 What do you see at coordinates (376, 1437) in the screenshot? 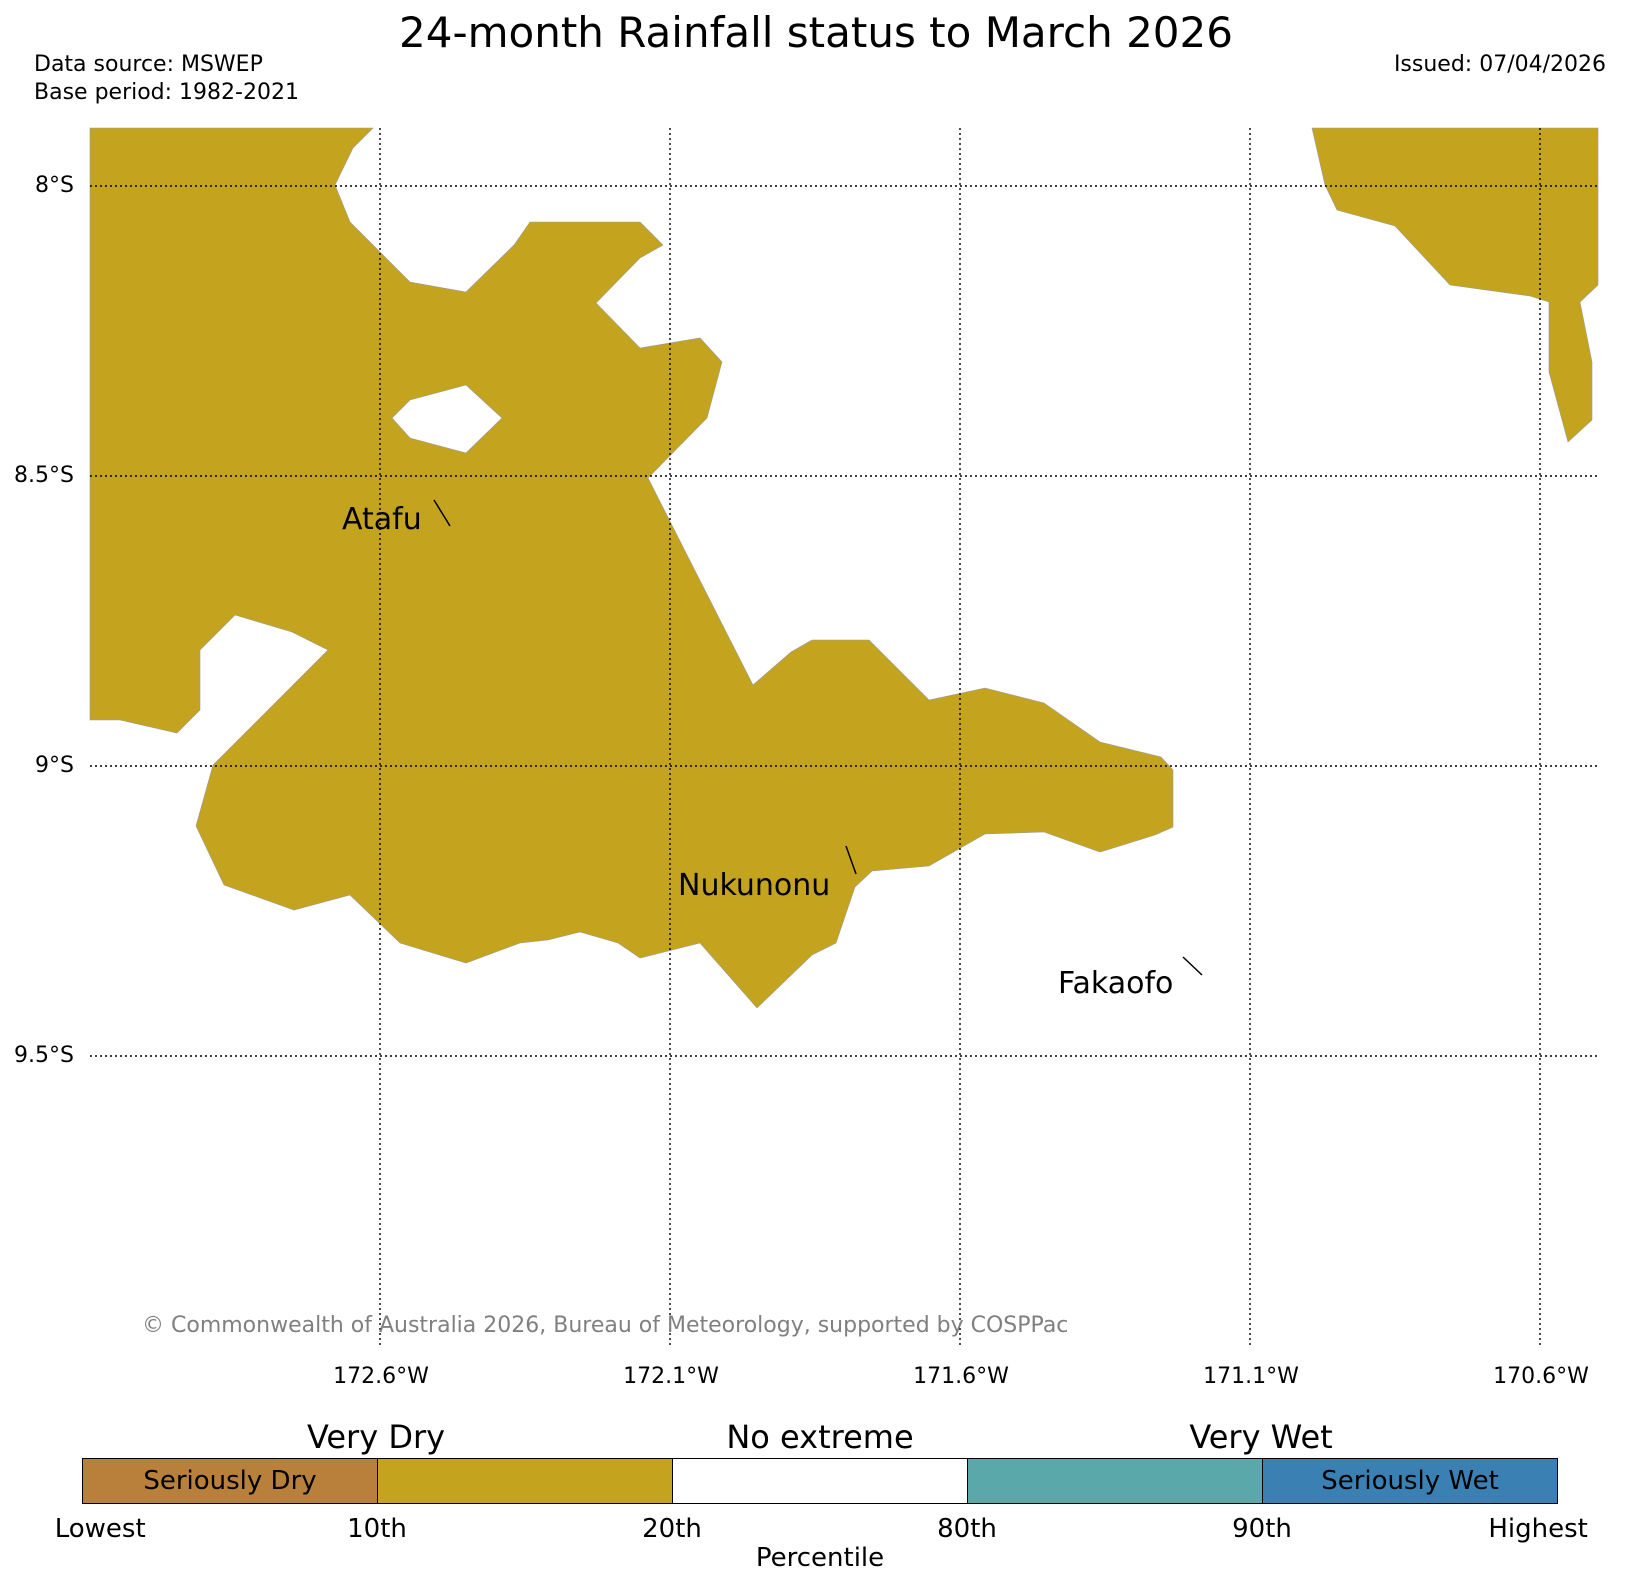
I see `legend-group-very-dry: Very Dry` at bounding box center [376, 1437].